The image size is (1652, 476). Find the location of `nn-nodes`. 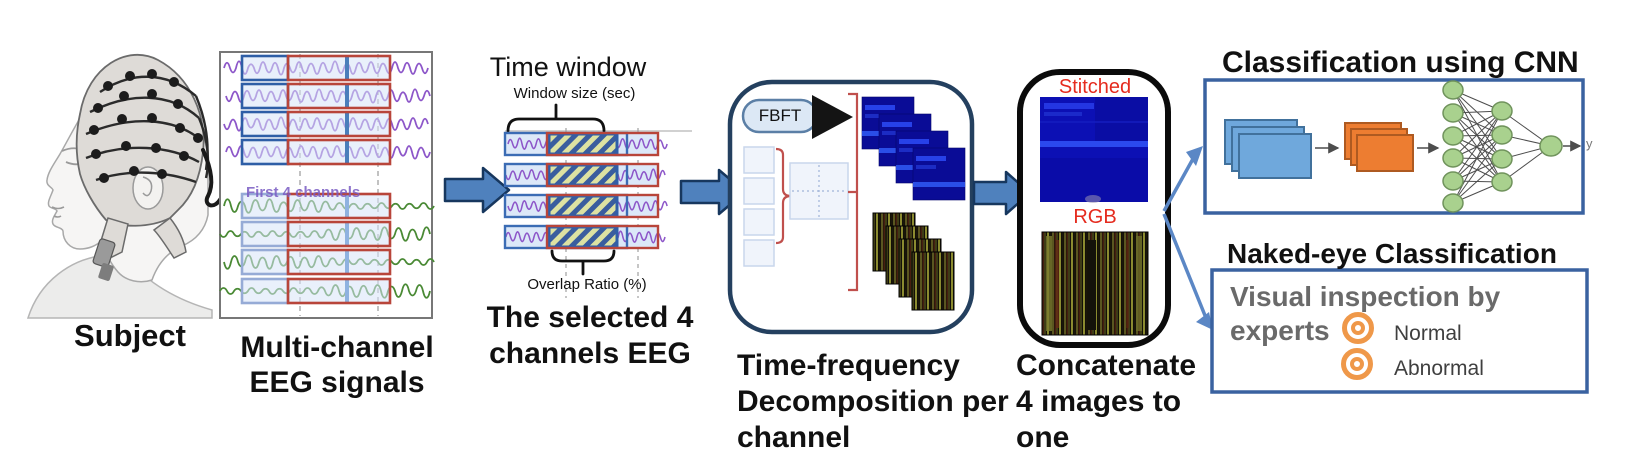

nn-nodes is located at coordinates (1502, 146).